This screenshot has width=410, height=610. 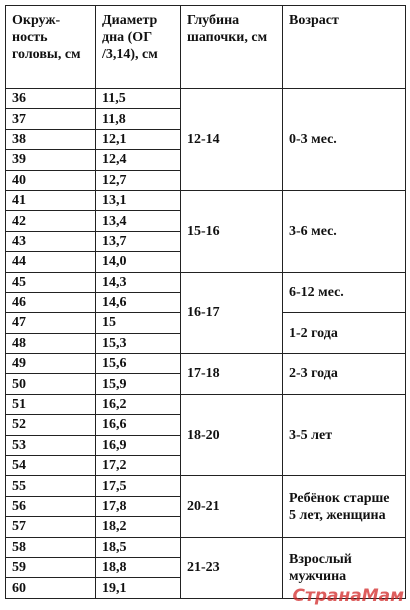 What do you see at coordinates (50, 323) in the screenshot?
I see `table-cell: 47` at bounding box center [50, 323].